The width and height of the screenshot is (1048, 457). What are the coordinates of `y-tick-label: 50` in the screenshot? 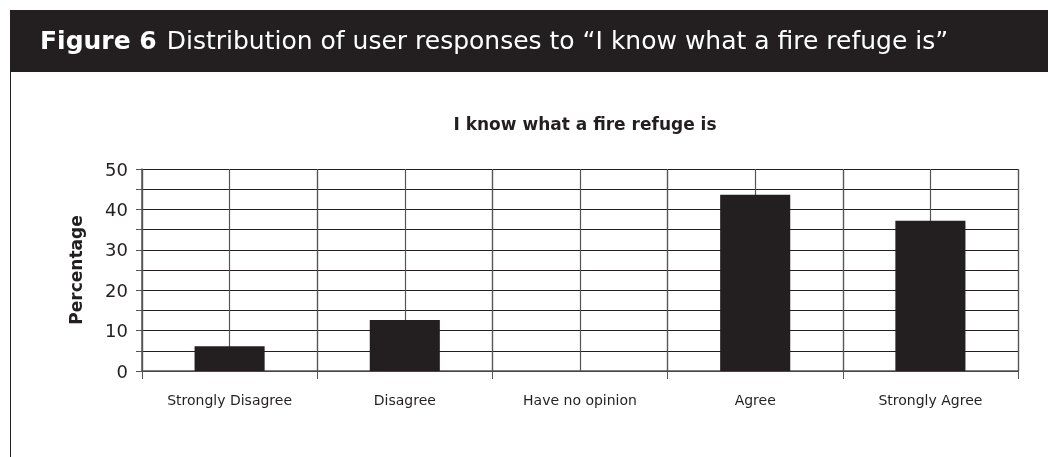 It's located at (116, 169).